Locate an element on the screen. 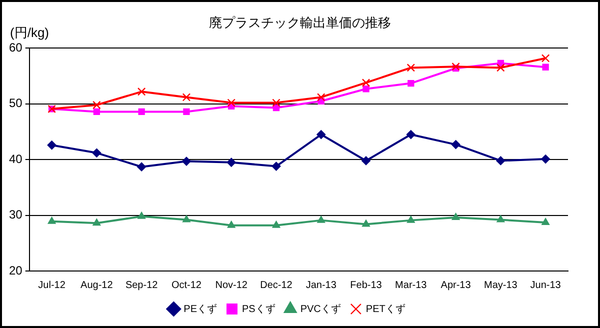  legend-label: PEくず is located at coordinates (200, 308).